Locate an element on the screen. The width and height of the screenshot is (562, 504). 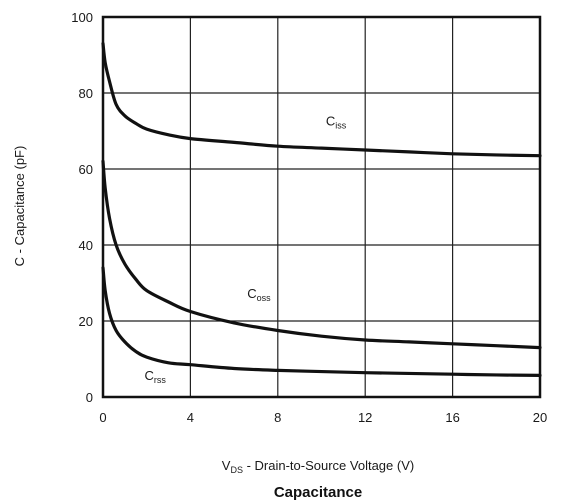
y-tick-label: 0 is located at coordinates (89, 397).